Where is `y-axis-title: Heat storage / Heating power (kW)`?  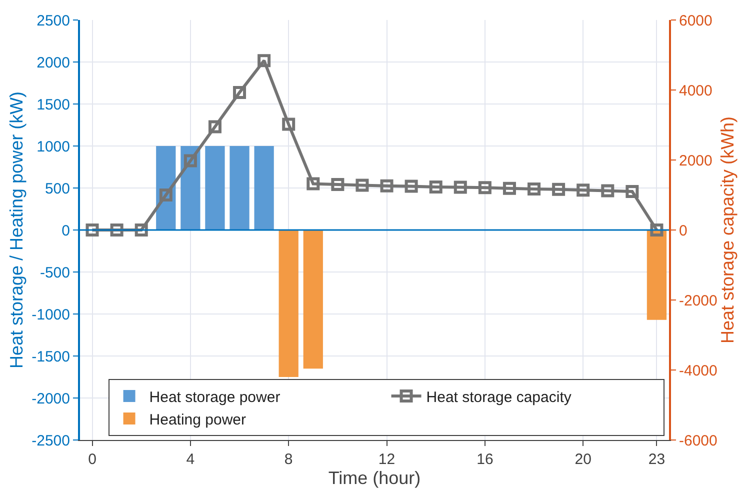 y-axis-title: Heat storage / Heating power (kW) is located at coordinates (16, 230).